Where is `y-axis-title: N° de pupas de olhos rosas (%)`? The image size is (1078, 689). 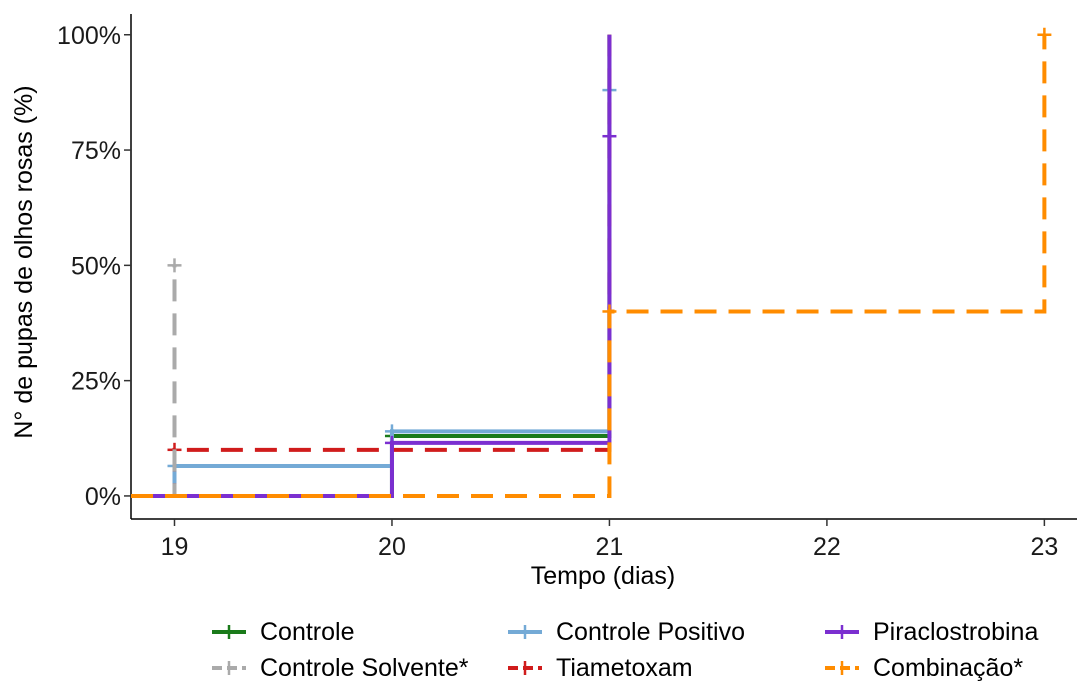 y-axis-title: N° de pupas de olhos rosas (%) is located at coordinates (24, 261).